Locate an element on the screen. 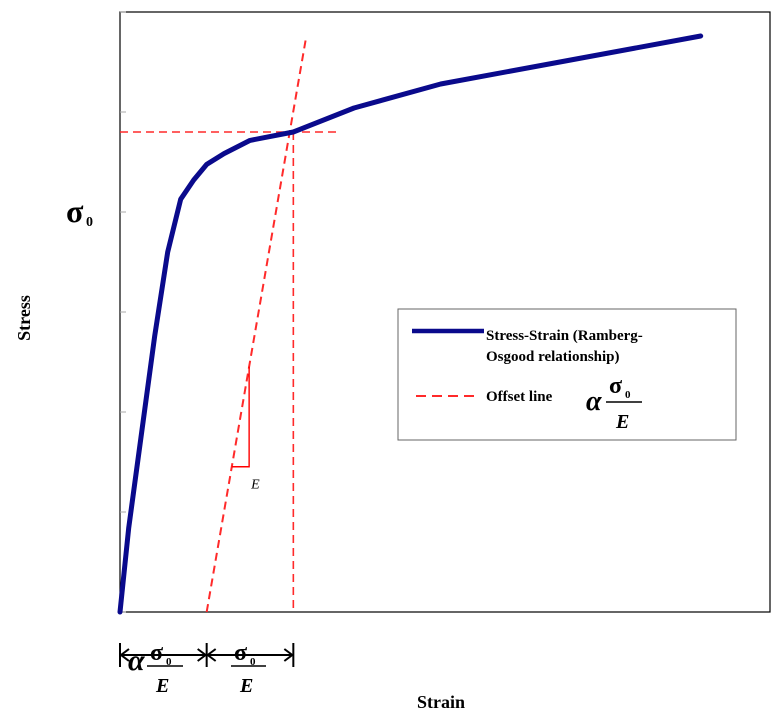 This screenshot has width=775, height=715. alpha-sigma0-over-E-label: α σ 0 E is located at coordinates (155, 668).